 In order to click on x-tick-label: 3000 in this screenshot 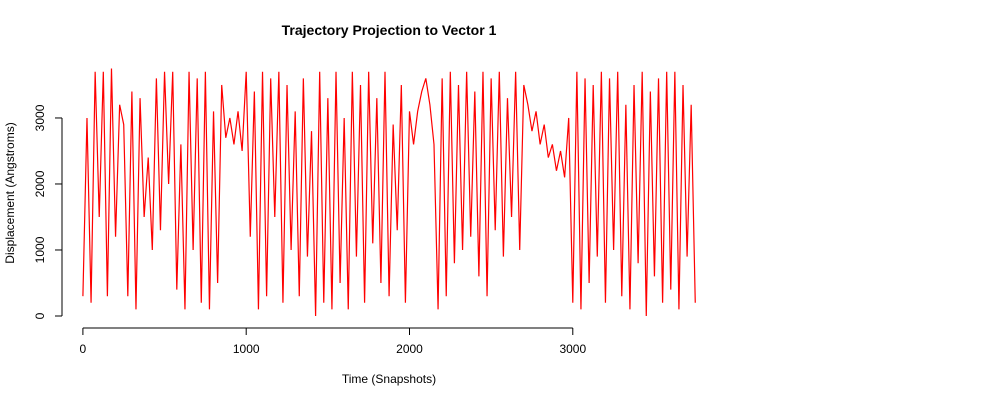, I will do `click(572, 349)`.